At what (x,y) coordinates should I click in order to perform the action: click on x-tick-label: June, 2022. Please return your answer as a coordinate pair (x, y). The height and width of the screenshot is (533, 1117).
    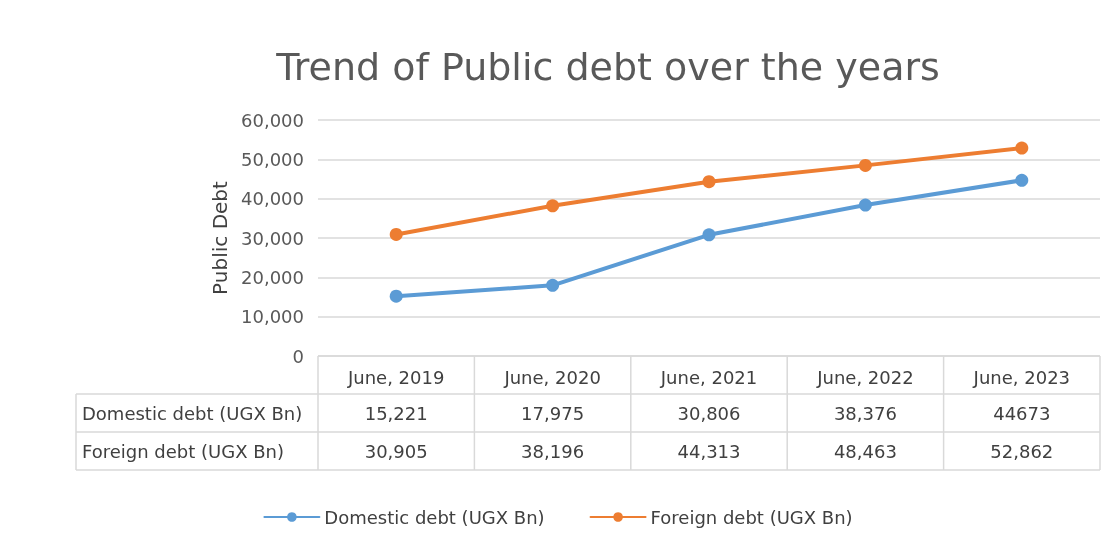
    Looking at the image, I should click on (865, 377).